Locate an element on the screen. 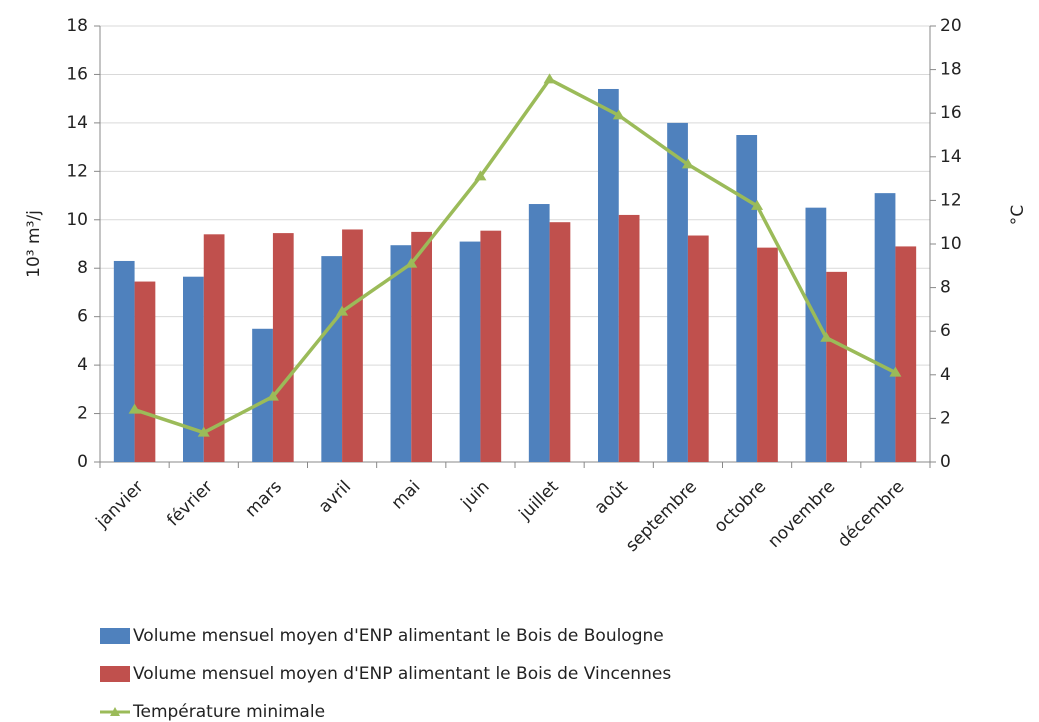 This screenshot has width=1039, height=722. y2-tick-label: 8 is located at coordinates (945, 288).